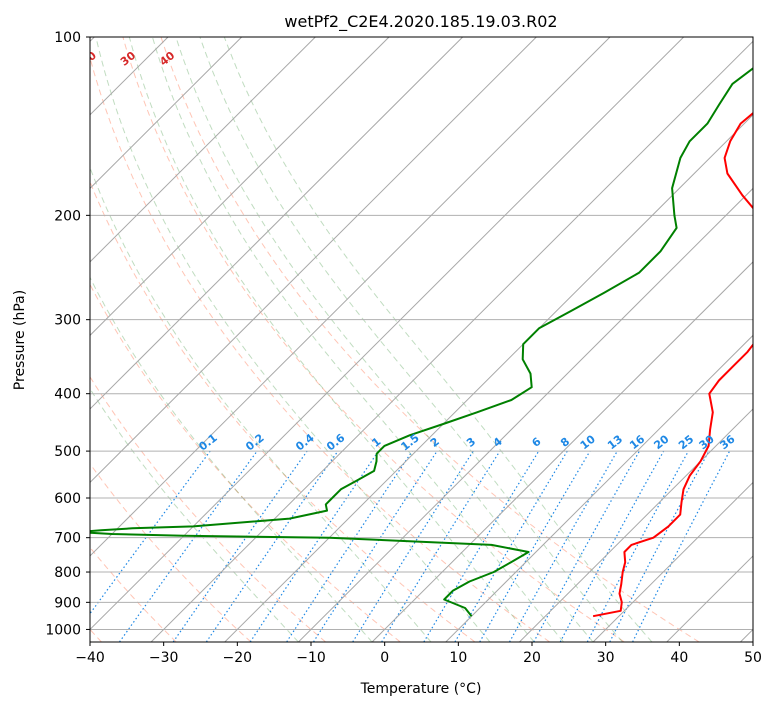  I want to click on x-tick-label: 30, so click(606, 658).